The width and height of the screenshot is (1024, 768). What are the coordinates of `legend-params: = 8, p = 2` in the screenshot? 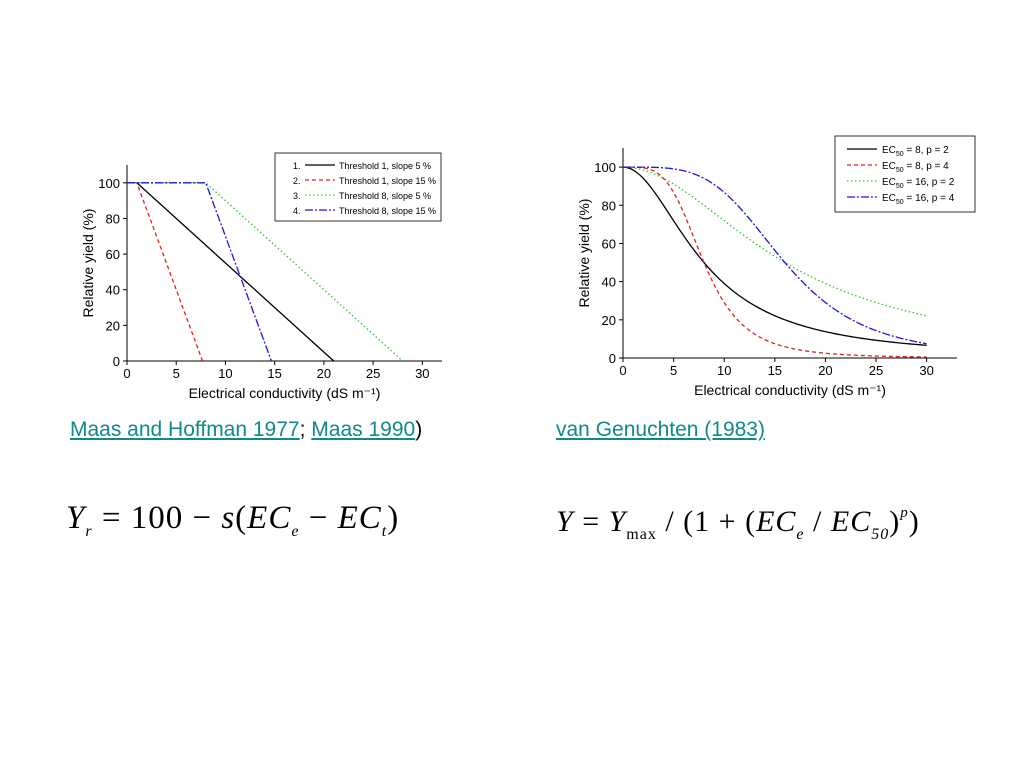 It's located at (926, 150).